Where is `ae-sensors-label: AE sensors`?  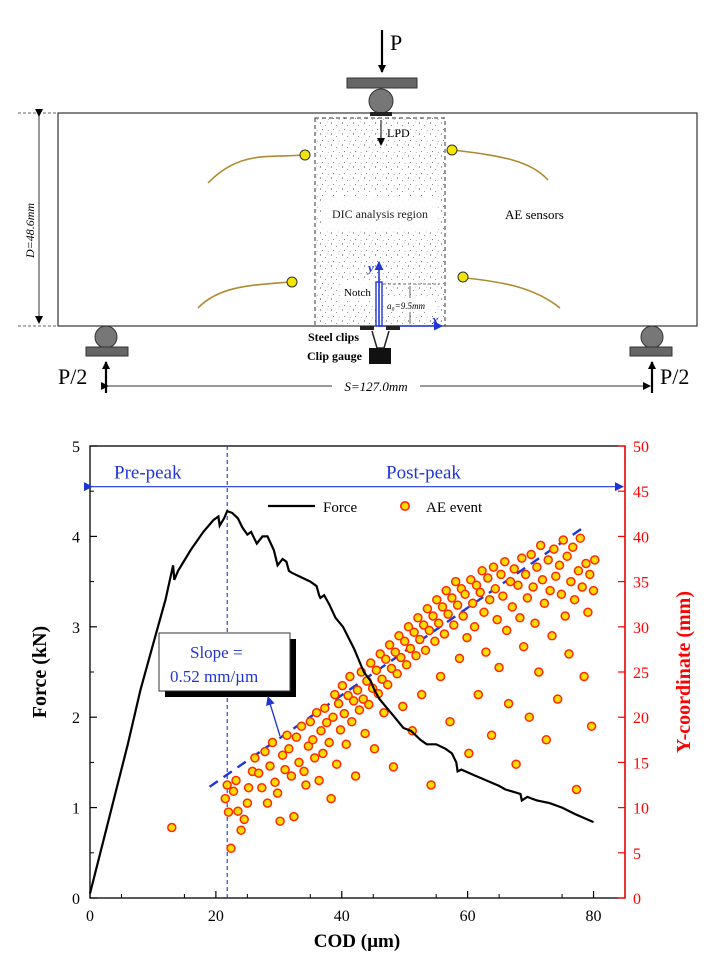 ae-sensors-label: AE sensors is located at coordinates (534, 214).